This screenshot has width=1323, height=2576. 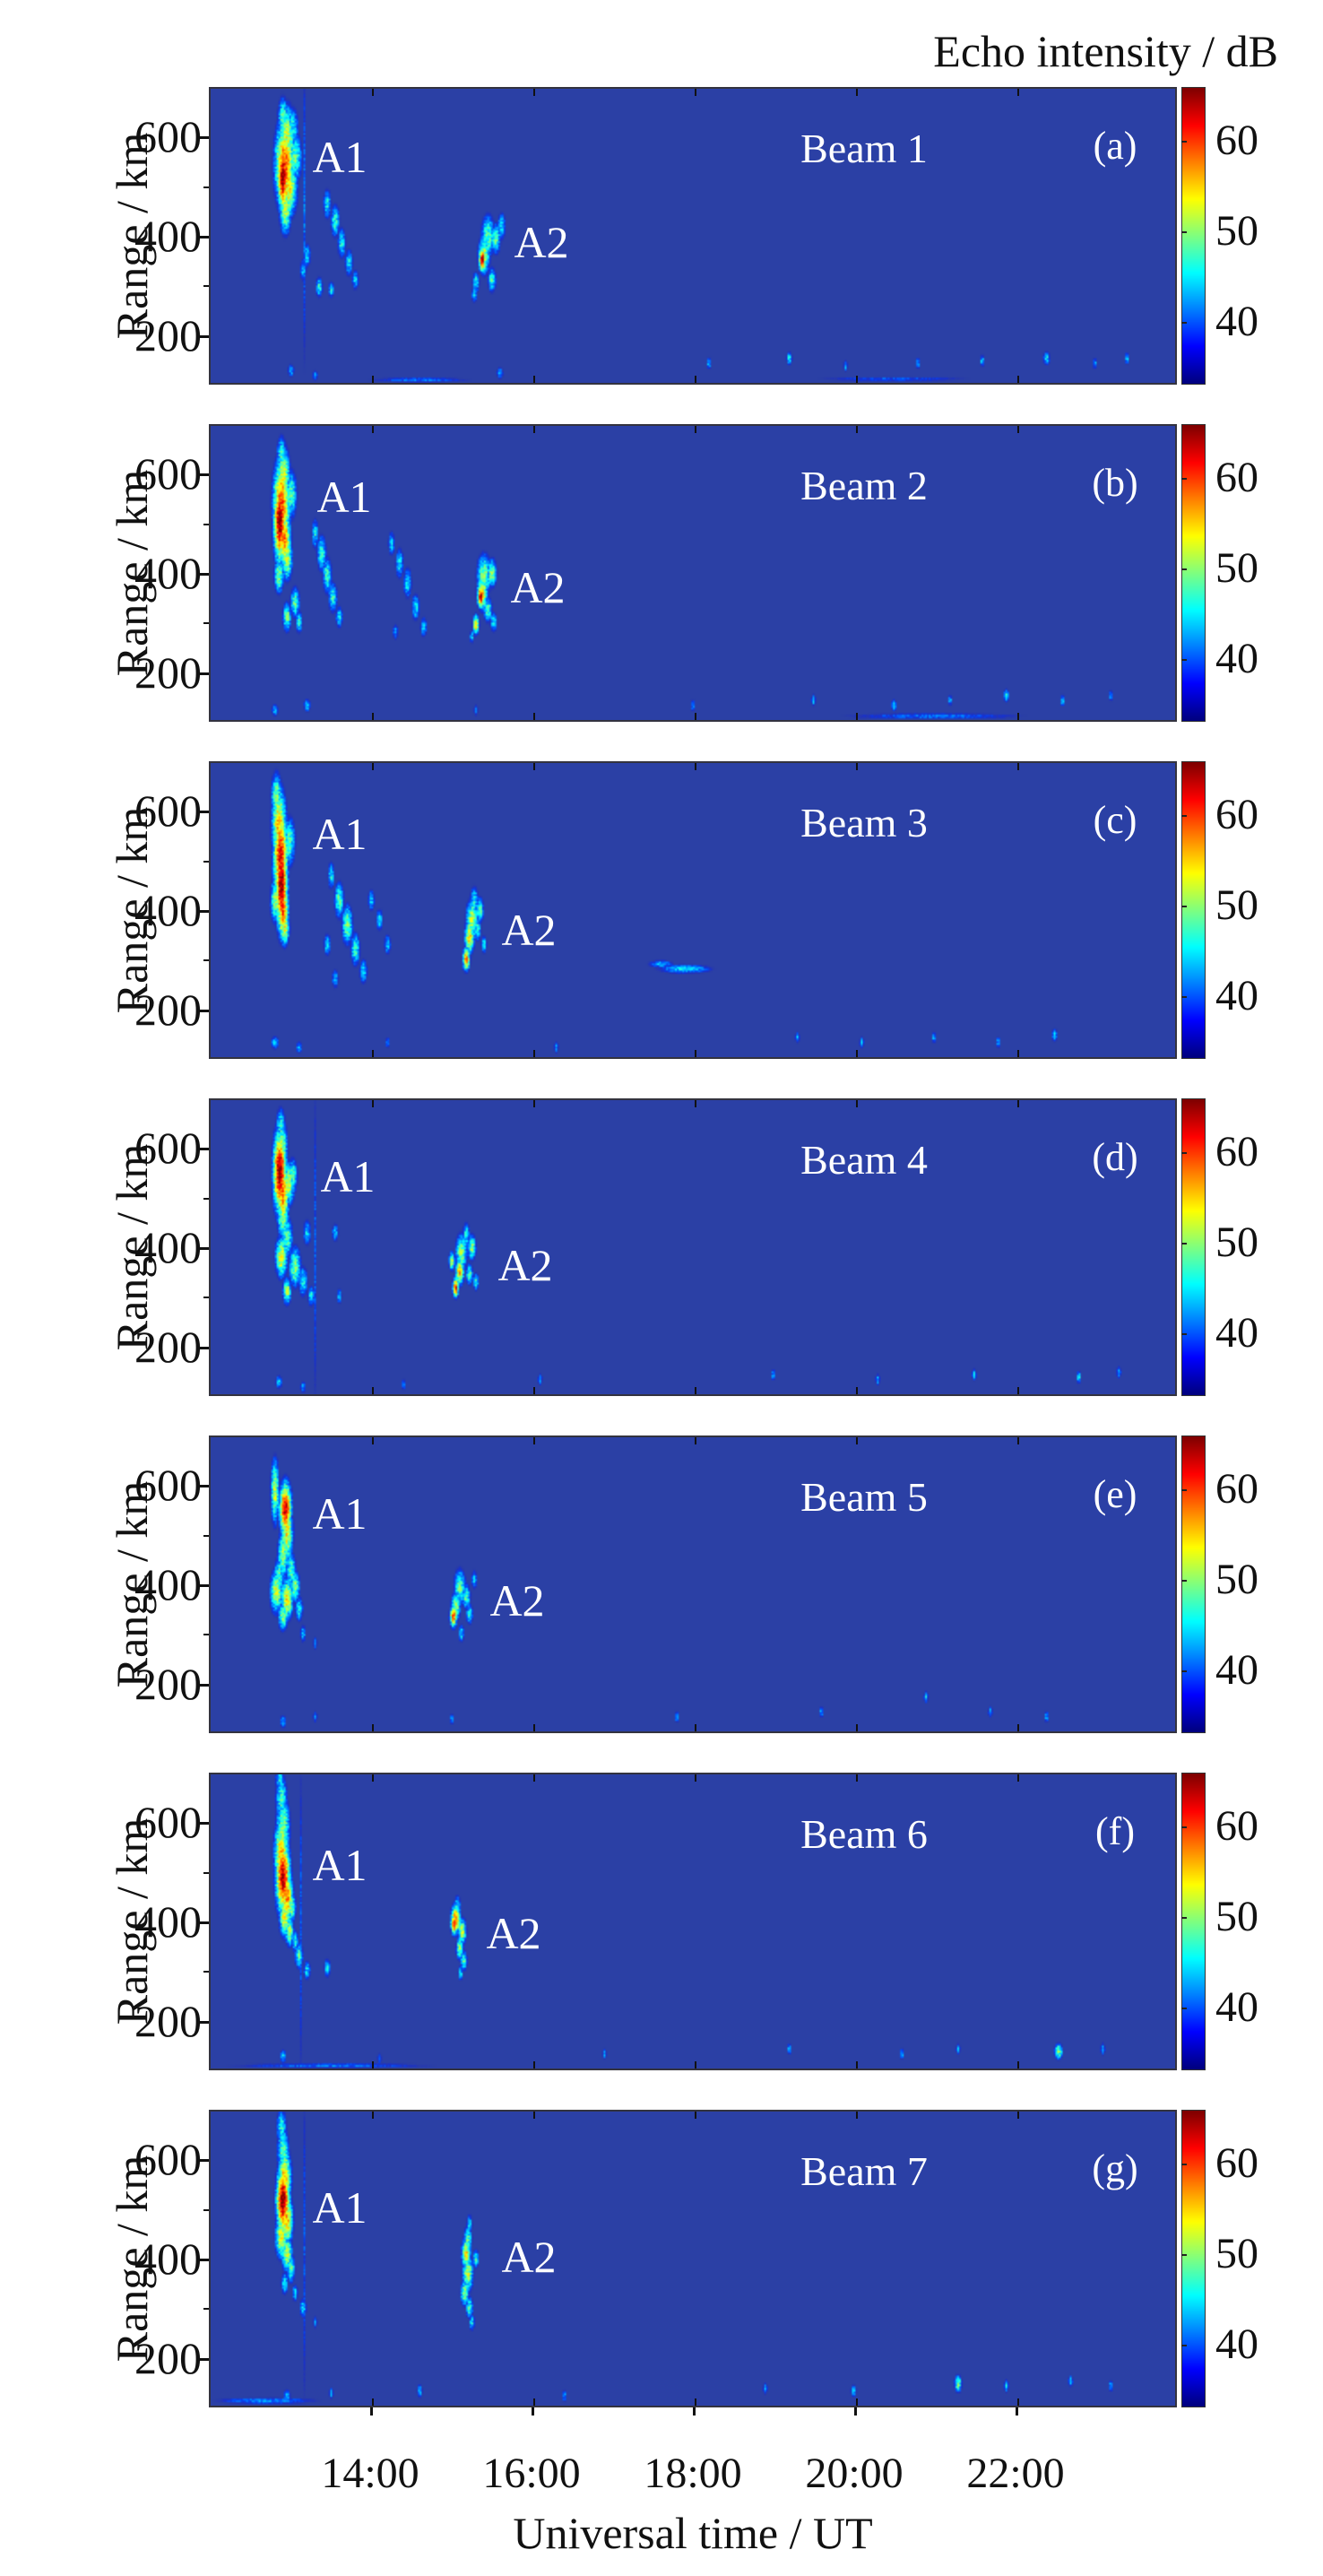 I want to click on beam-label: Beam 1, so click(x=864, y=148).